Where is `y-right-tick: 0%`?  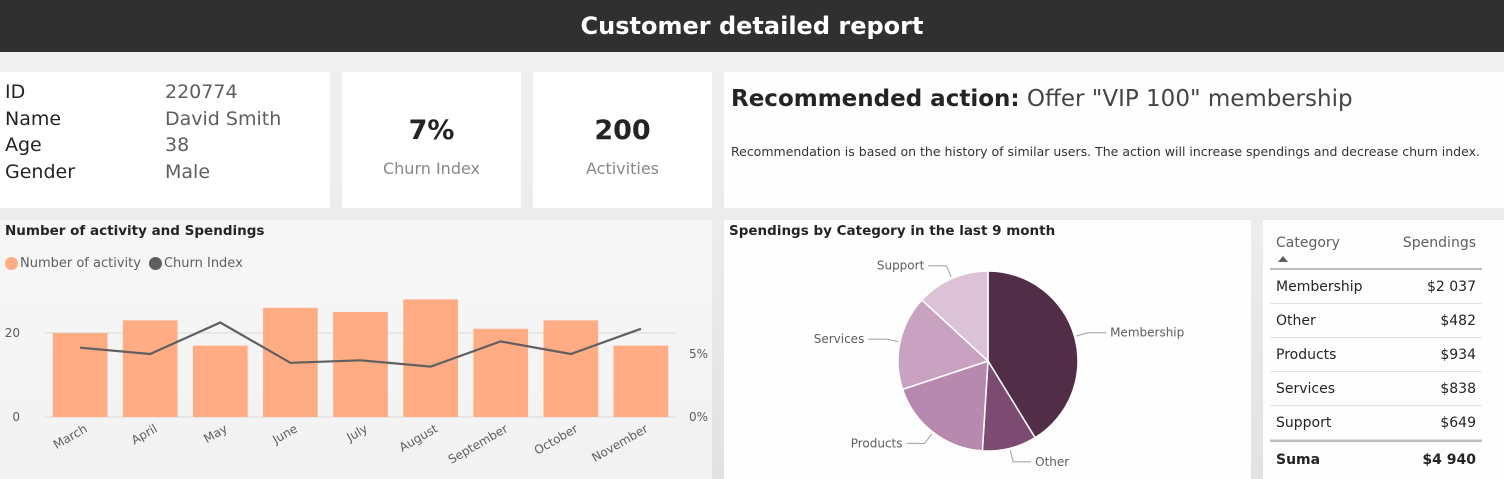
y-right-tick: 0% is located at coordinates (698, 417).